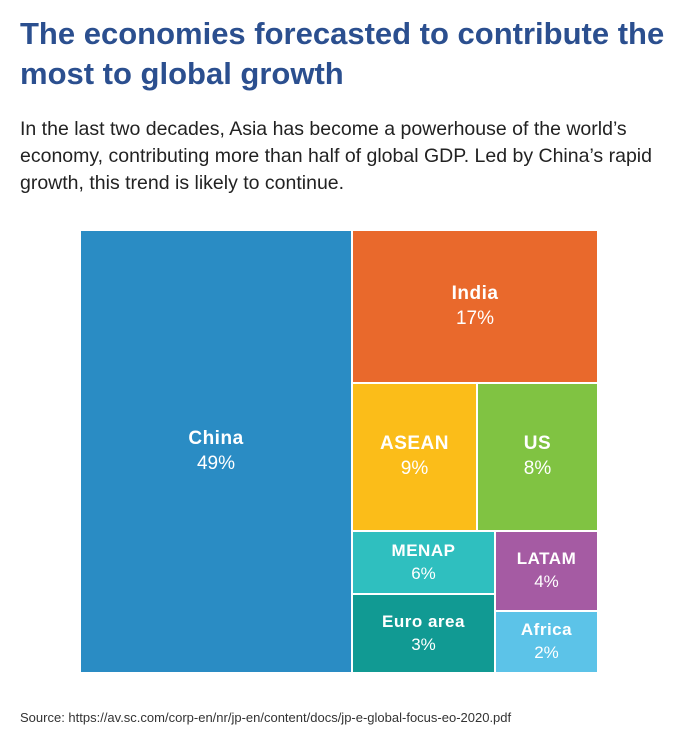 This screenshot has height=750, width=700. What do you see at coordinates (414, 468) in the screenshot?
I see `tile-value-asean: 9%` at bounding box center [414, 468].